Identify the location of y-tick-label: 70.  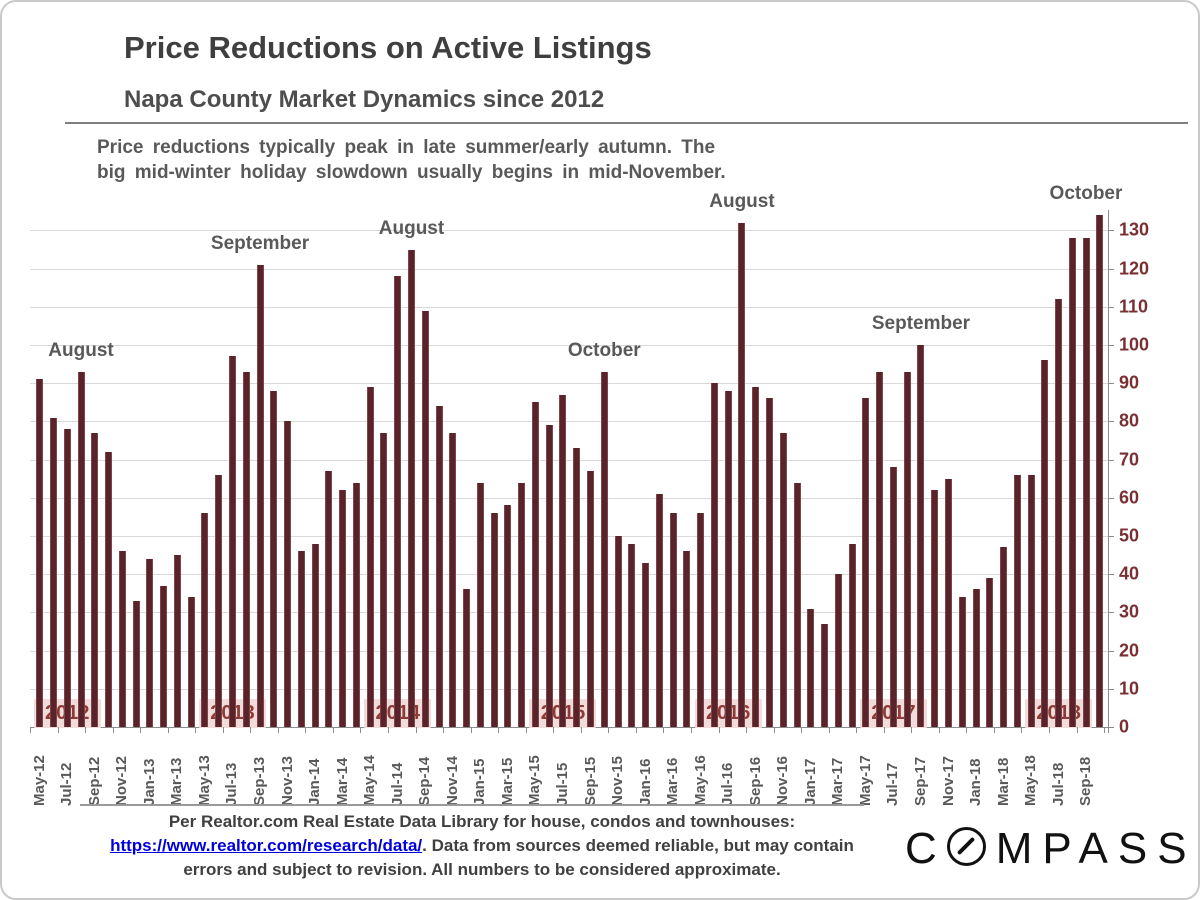
(1129, 459).